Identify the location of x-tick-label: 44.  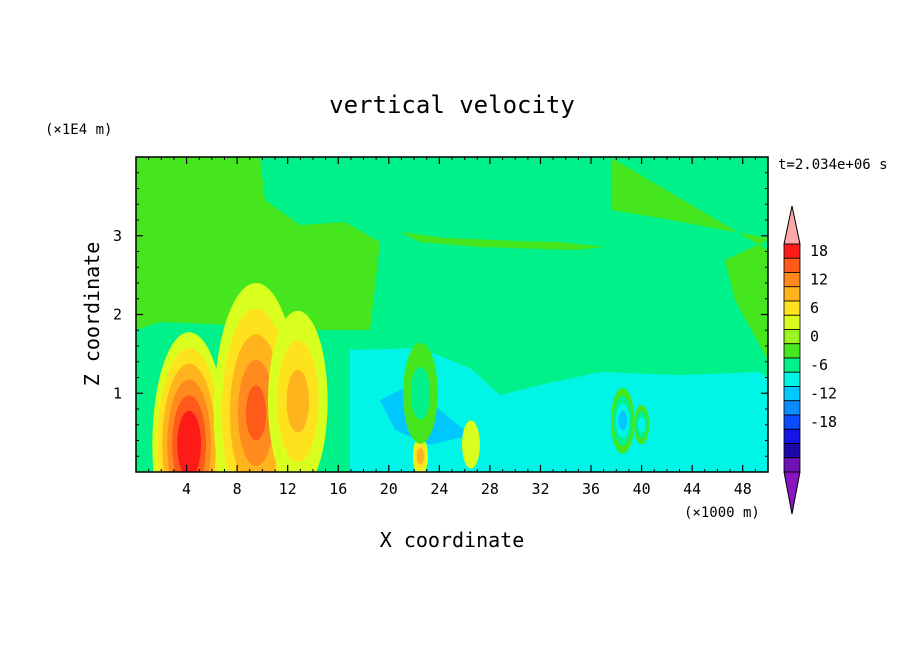
(692, 489).